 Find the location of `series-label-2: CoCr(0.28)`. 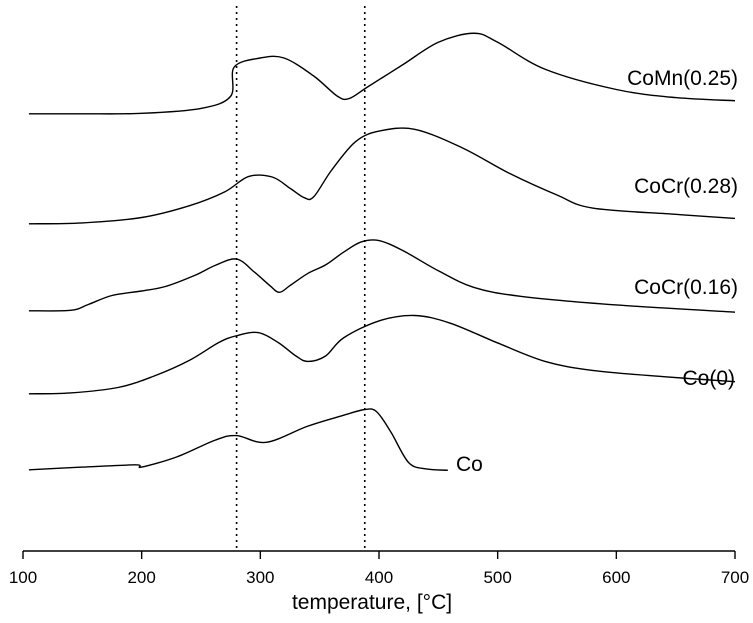

series-label-2: CoCr(0.28) is located at coordinates (686, 186).